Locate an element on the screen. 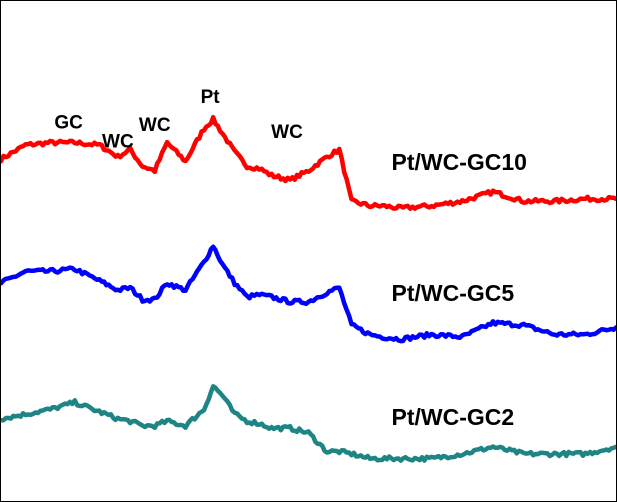  peak-label-gc: GC is located at coordinates (68, 123).